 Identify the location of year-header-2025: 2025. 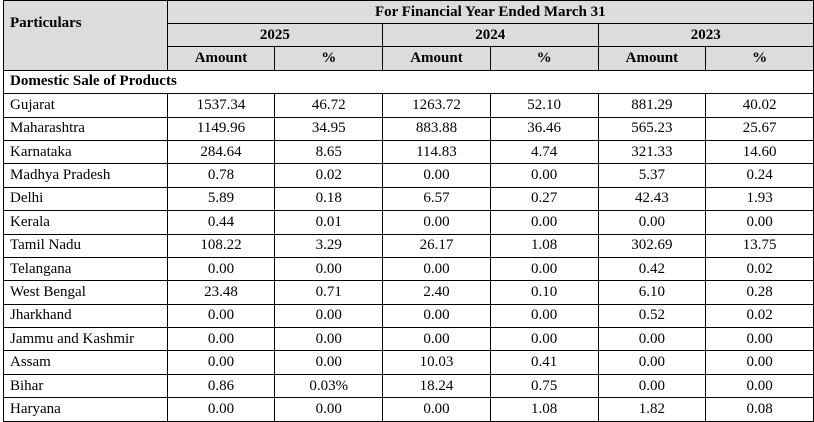
(275, 35).